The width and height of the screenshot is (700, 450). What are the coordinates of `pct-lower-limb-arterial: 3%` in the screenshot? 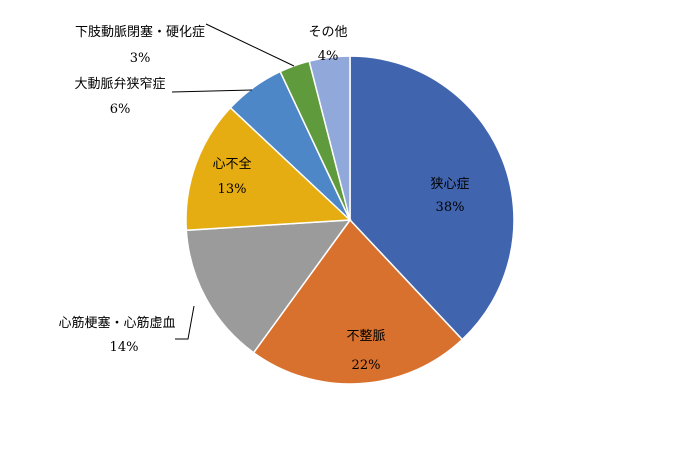 It's located at (140, 58).